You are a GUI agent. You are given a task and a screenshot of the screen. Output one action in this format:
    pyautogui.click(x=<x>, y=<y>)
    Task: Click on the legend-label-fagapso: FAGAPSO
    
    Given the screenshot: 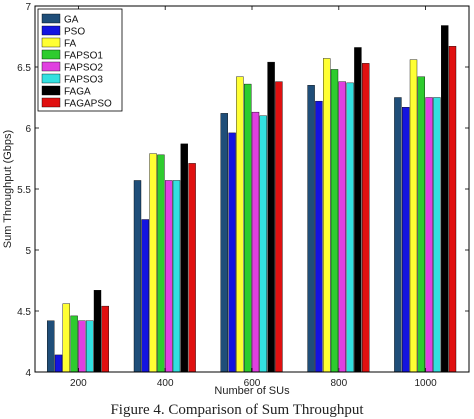 What is the action you would take?
    pyautogui.click(x=88, y=104)
    